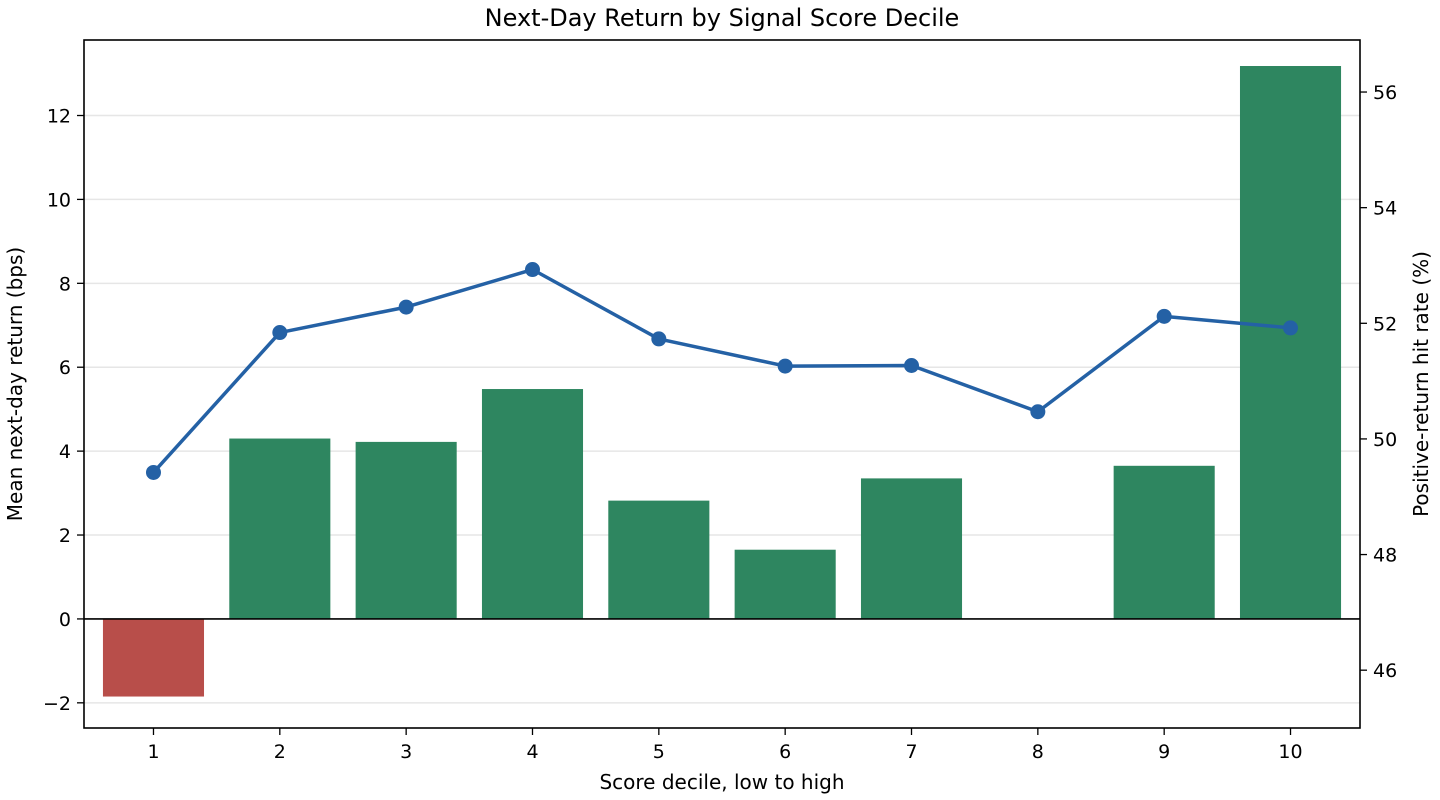 Image resolution: width=1440 pixels, height=800 pixels. I want to click on x-tick-label: 3, so click(406, 752).